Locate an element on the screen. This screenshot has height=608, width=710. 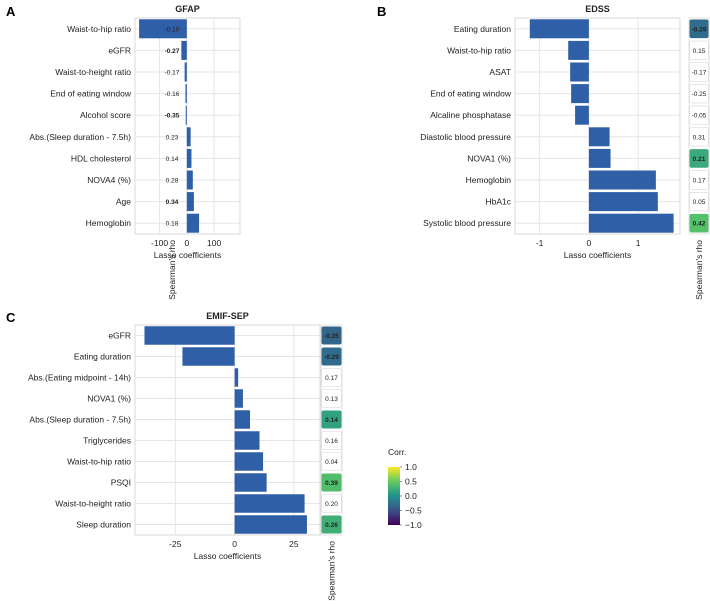
rho-value: -0.35 is located at coordinates (331, 336).